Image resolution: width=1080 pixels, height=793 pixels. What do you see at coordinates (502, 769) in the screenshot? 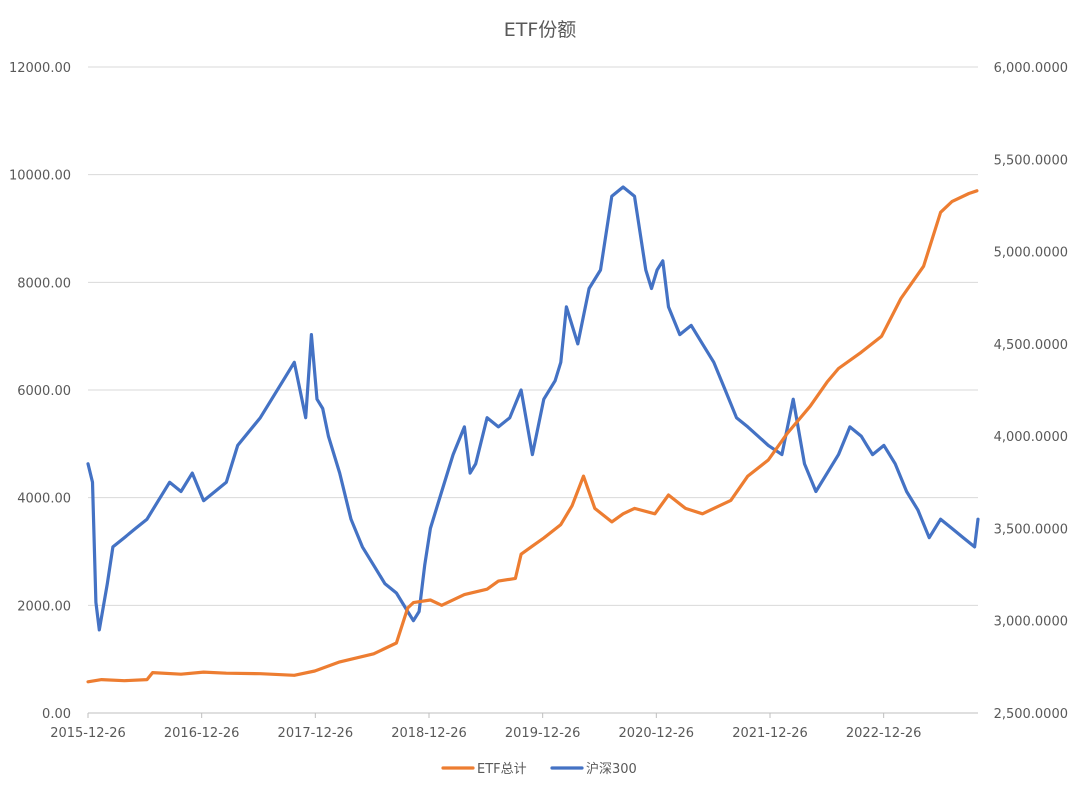
I see `legend-label: ETF总计` at bounding box center [502, 769].